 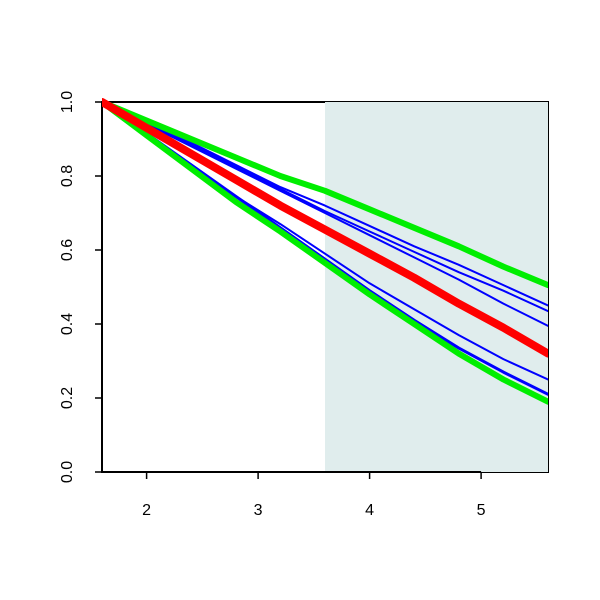 What do you see at coordinates (481, 510) in the screenshot?
I see `x-tick-label: 5` at bounding box center [481, 510].